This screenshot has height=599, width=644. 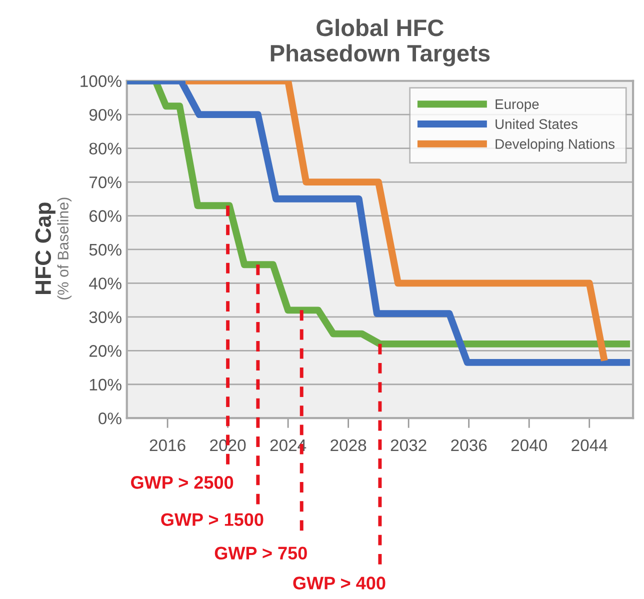 What do you see at coordinates (212, 519) in the screenshot?
I see `annotation: GWP > 1500` at bounding box center [212, 519].